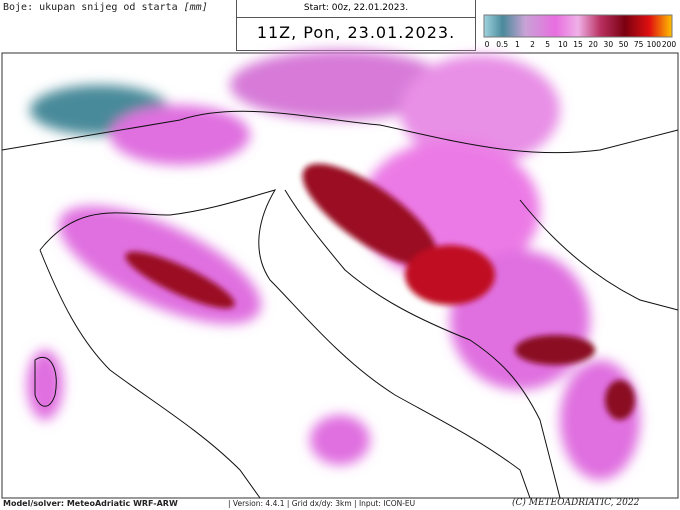 This screenshot has height=510, width=680. Describe the element at coordinates (258, 503) in the screenshot. I see `footer-version: Version: 4.4.1` at that location.